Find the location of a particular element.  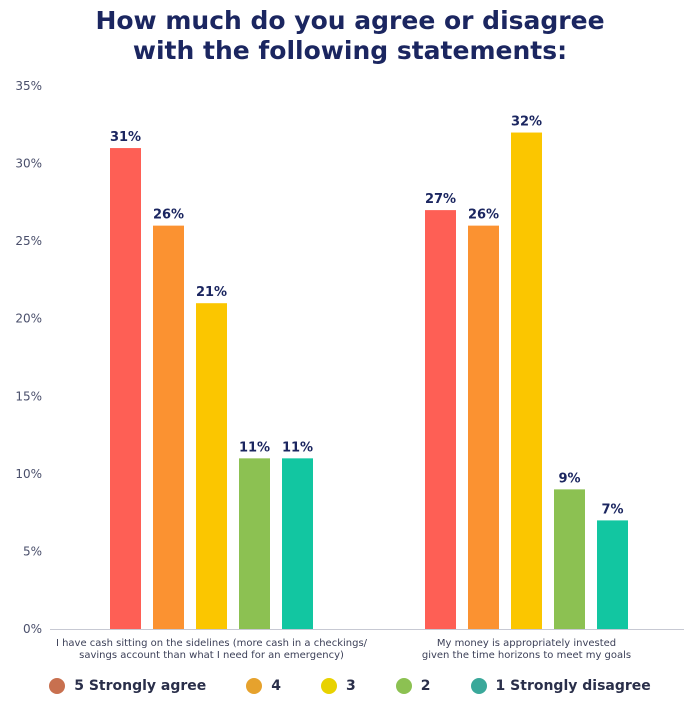

legend-label: 1 Strongly disagree is located at coordinates (573, 686).